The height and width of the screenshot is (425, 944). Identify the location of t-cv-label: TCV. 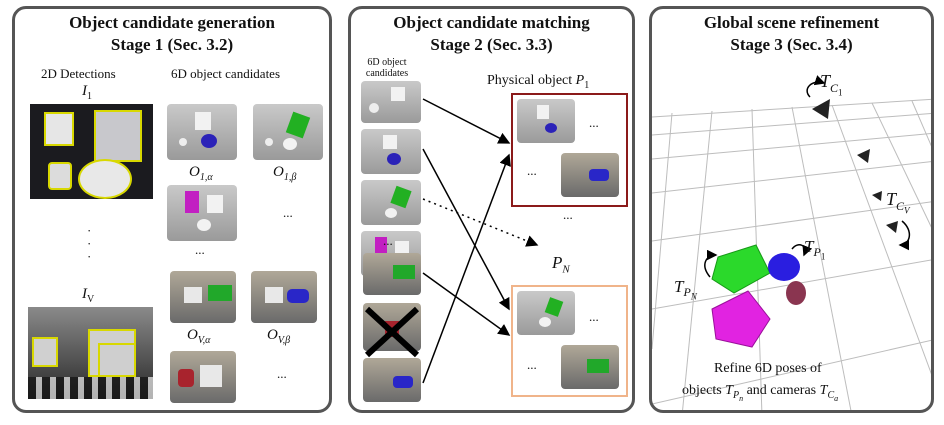
(898, 202).